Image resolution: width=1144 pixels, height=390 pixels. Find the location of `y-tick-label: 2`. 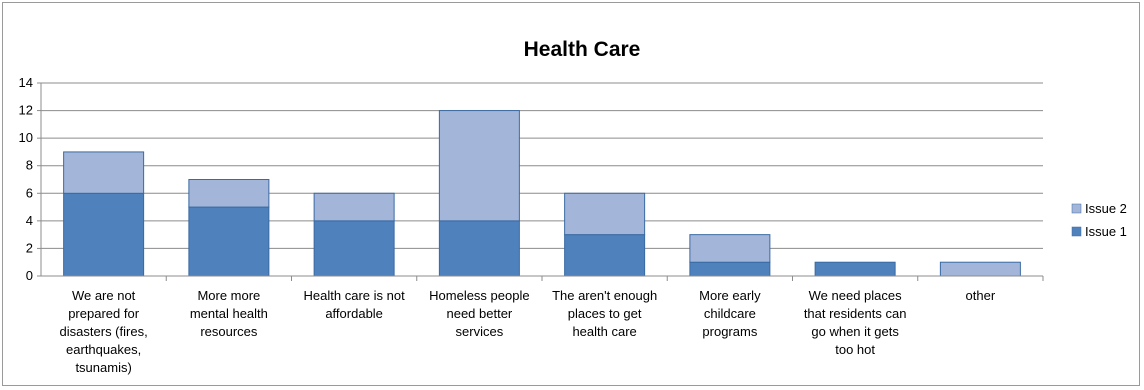

y-tick-label: 2 is located at coordinates (29, 247).